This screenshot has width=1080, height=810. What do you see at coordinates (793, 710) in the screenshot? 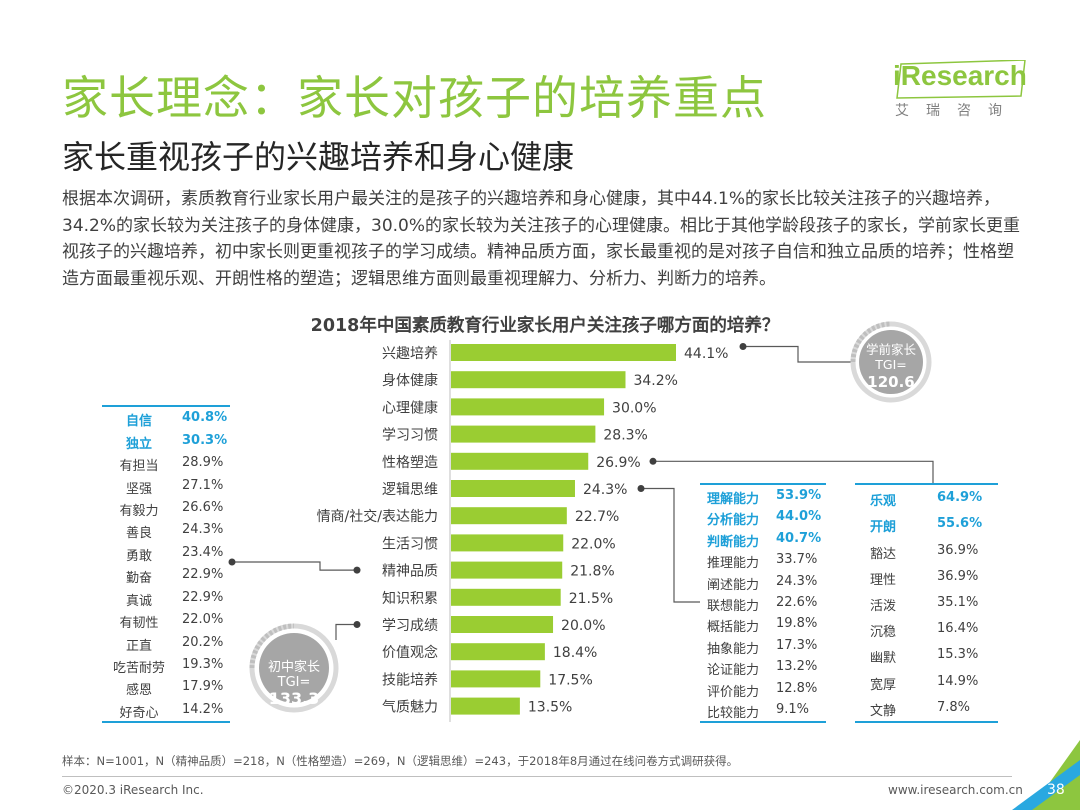
I see `table-value: 9.1%` at bounding box center [793, 710].